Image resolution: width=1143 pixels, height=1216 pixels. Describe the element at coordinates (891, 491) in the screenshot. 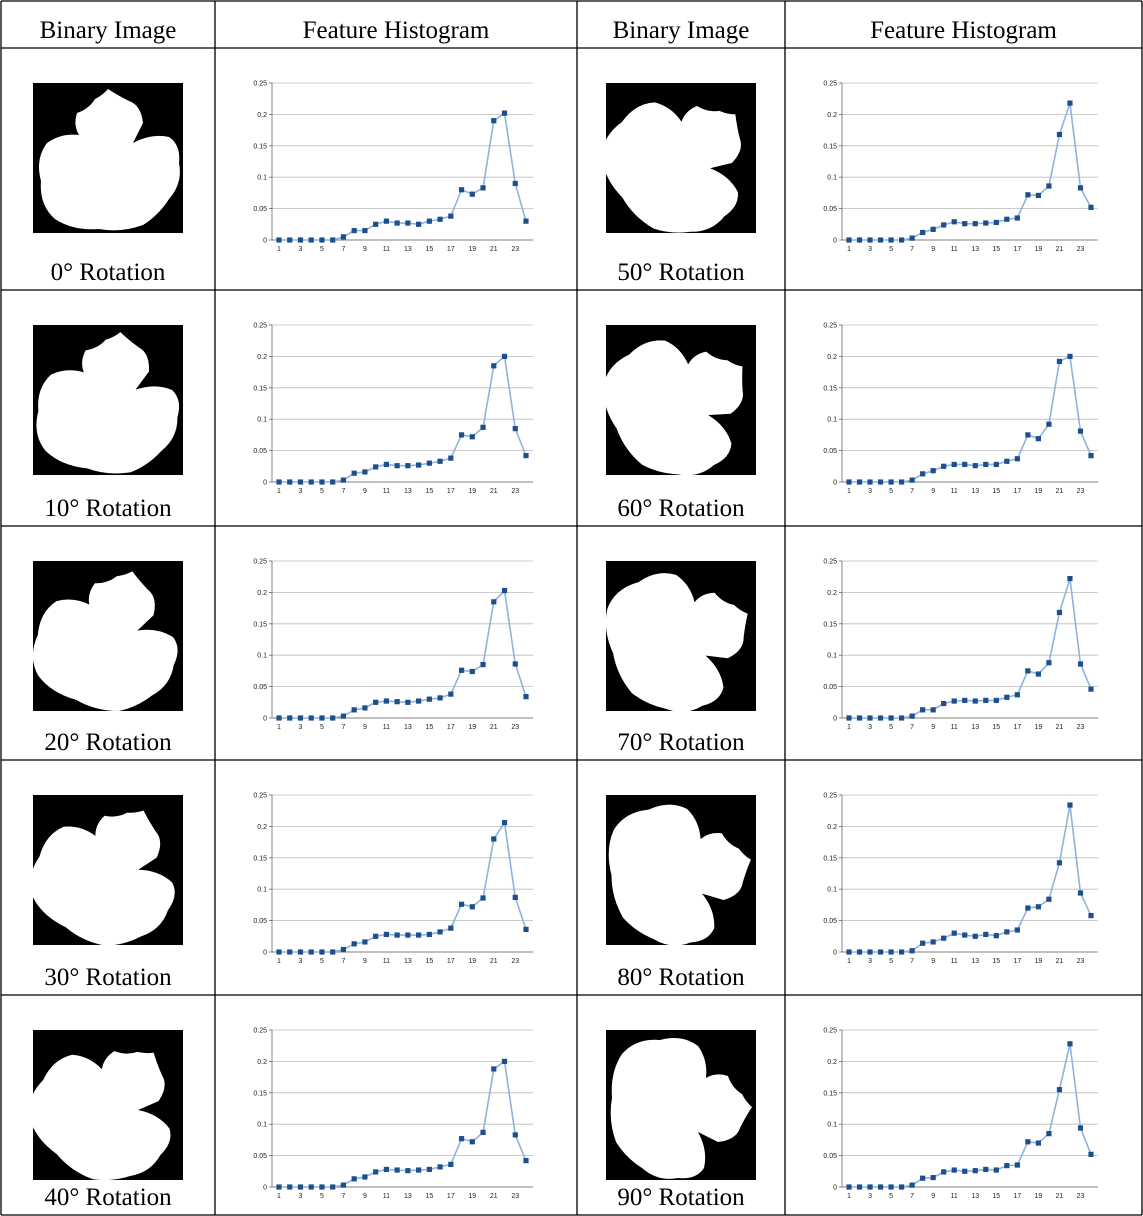

I see `x-tick-label: 5` at that location.